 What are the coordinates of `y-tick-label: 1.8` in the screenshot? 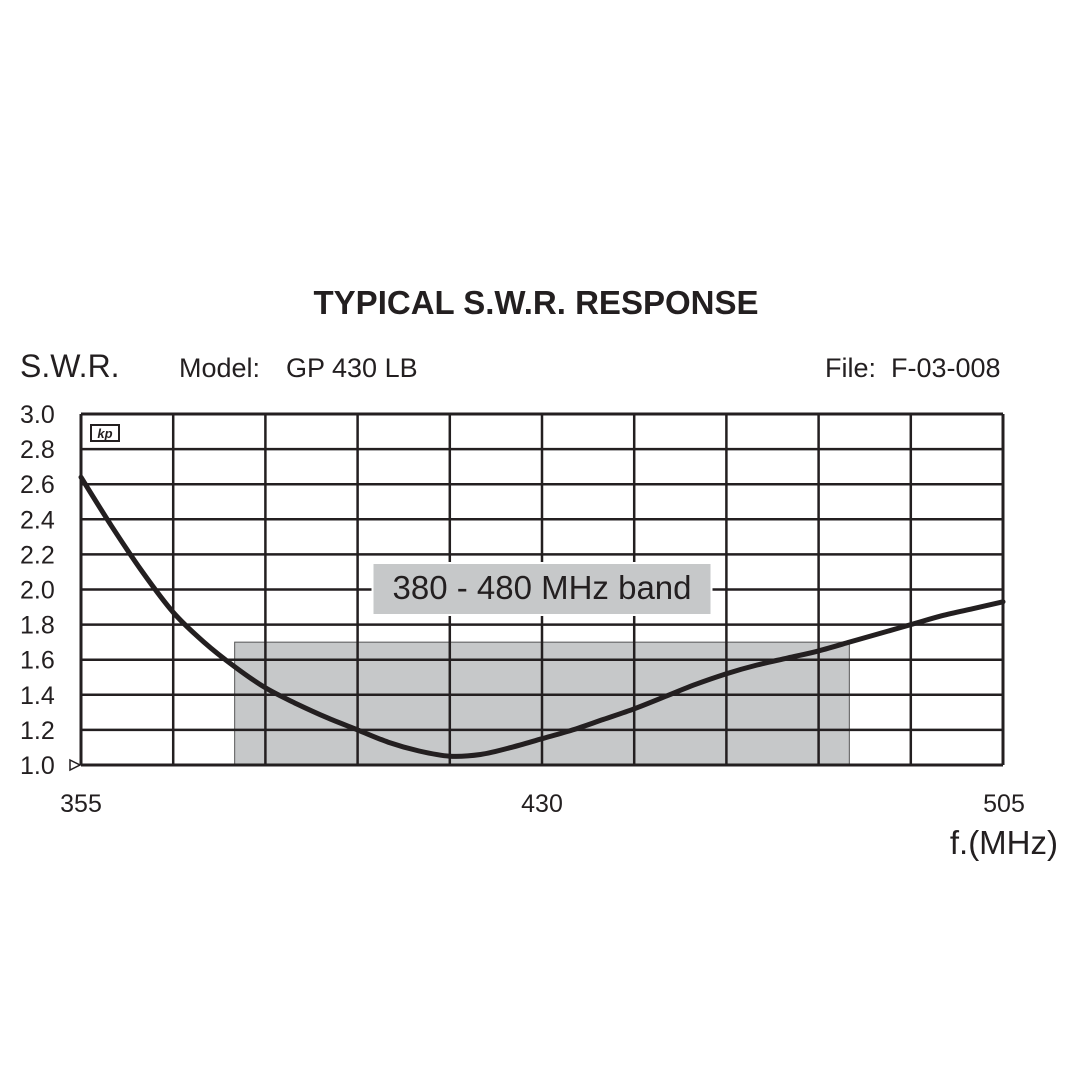 It's located at (37, 626).